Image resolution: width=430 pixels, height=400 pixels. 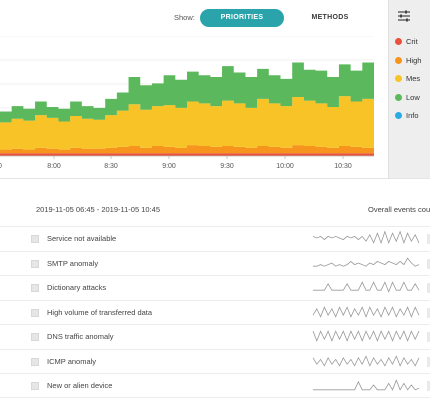 What do you see at coordinates (1, 166) in the screenshot?
I see `x-tick-label-partial: 0` at bounding box center [1, 166].